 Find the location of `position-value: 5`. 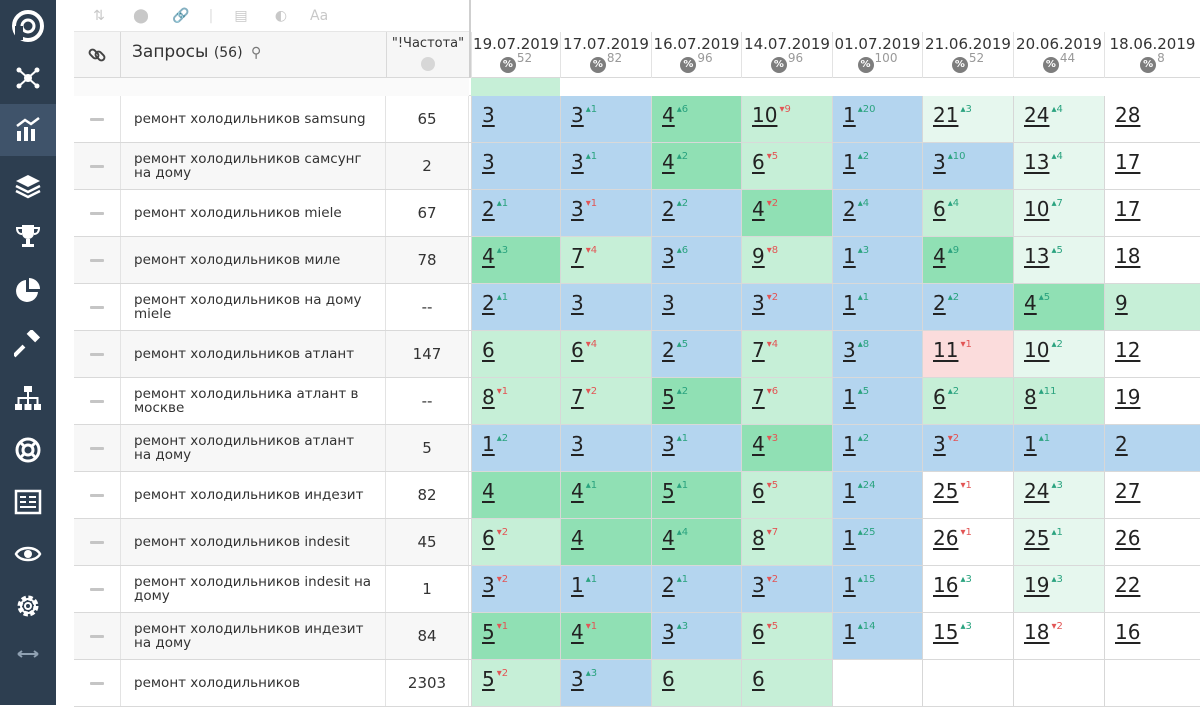

position-value: 5 is located at coordinates (668, 397).